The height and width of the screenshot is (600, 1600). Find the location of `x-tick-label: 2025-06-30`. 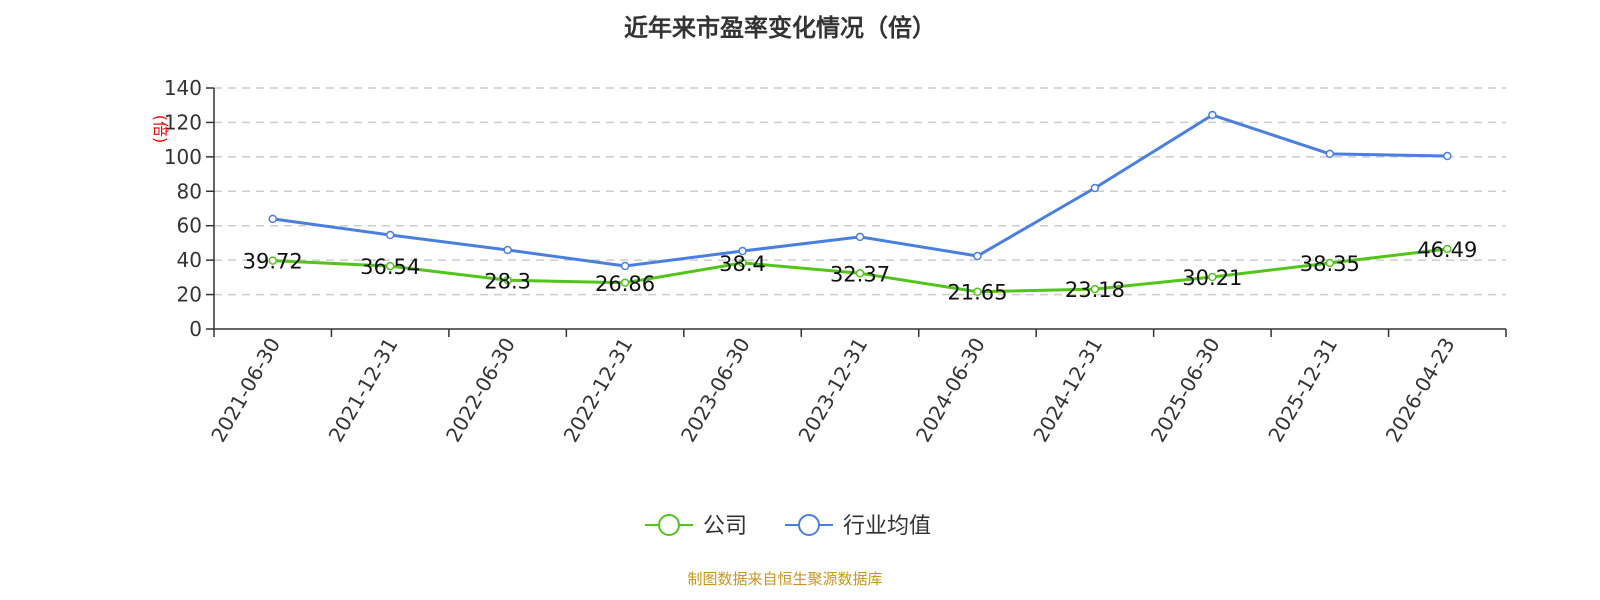

x-tick-label: 2025-06-30 is located at coordinates (1185, 390).